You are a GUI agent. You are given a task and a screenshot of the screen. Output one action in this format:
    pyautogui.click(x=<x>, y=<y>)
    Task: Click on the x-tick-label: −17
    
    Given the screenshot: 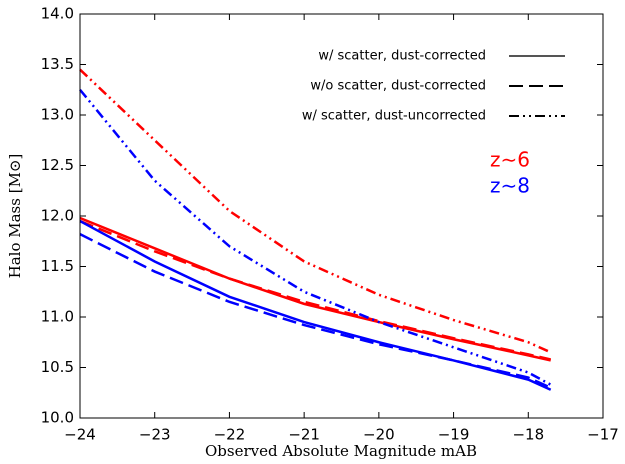 What is the action you would take?
    pyautogui.click(x=603, y=435)
    